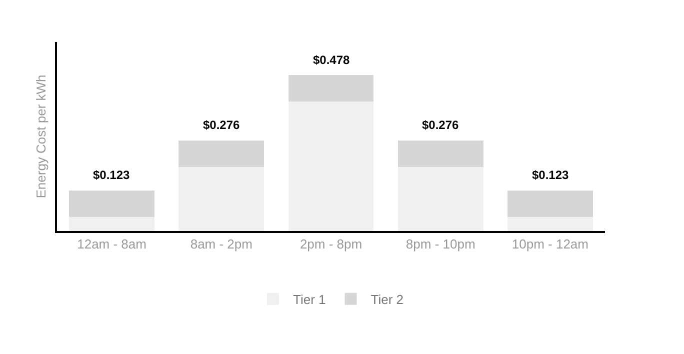 This screenshot has height=354, width=684. I want to click on legend-label: Tier 1, so click(309, 299).